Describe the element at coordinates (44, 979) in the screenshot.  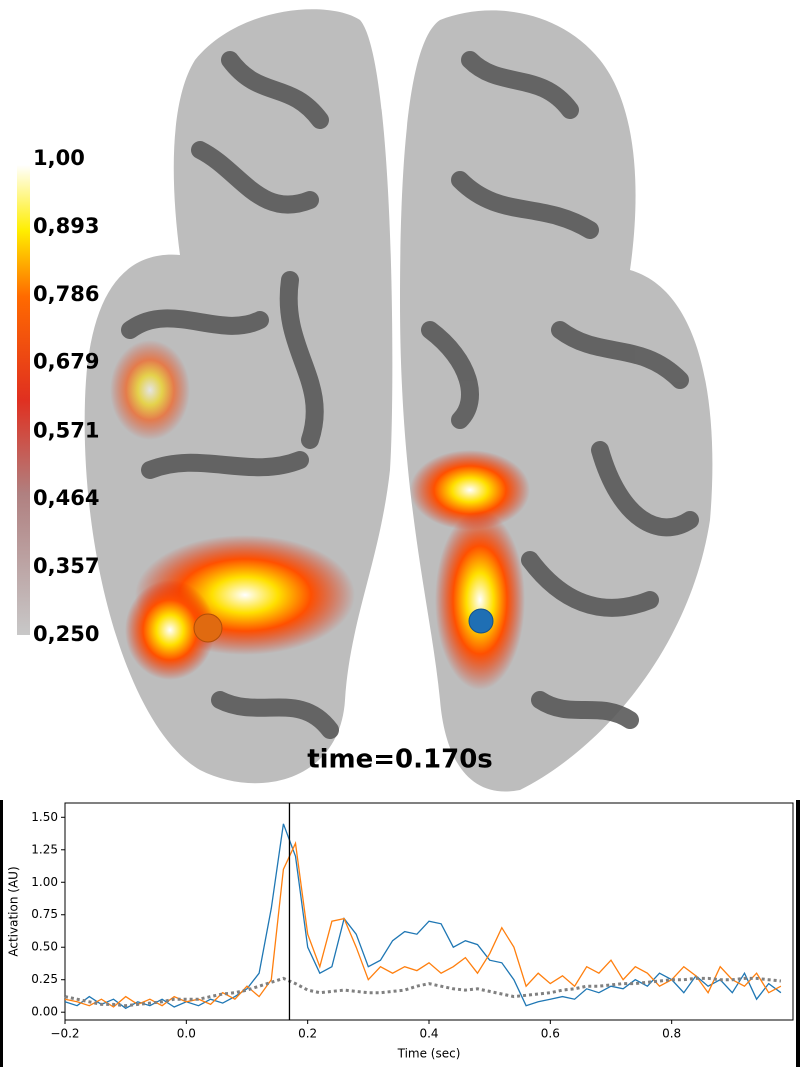
I see `y-tick-label: 0.25` at that location.